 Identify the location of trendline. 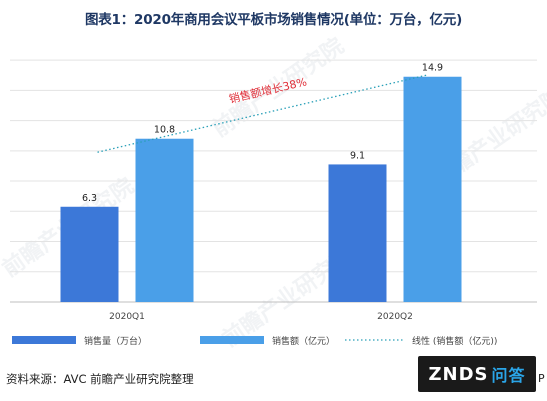
(262, 113).